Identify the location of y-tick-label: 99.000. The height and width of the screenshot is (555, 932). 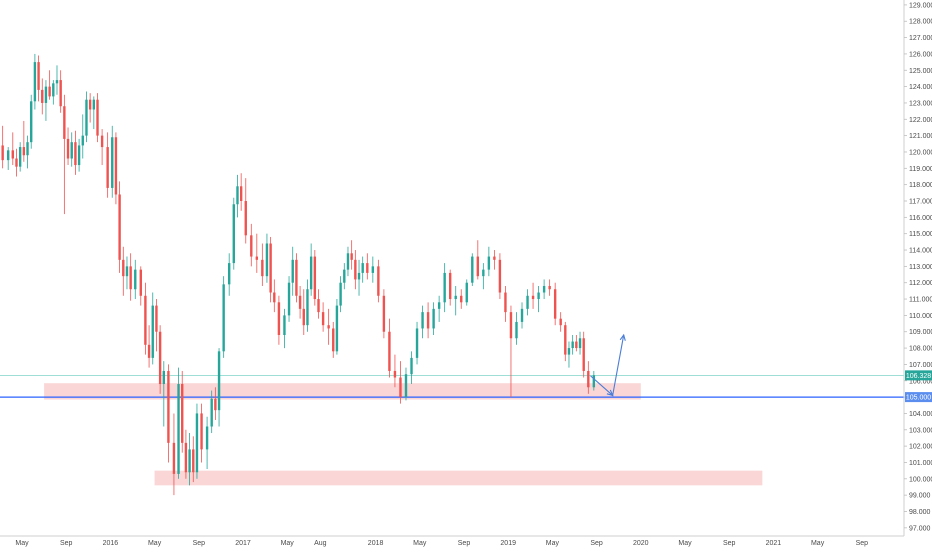
(920, 496).